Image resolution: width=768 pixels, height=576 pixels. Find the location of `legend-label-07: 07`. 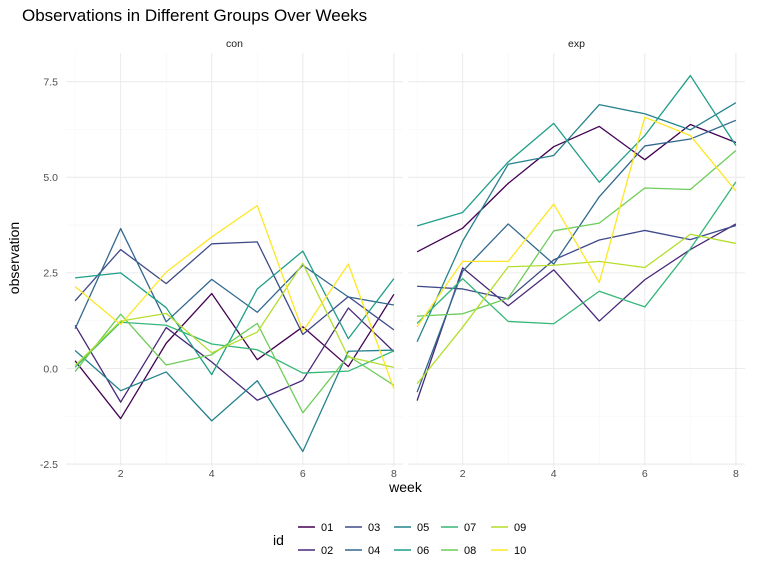

legend-label-07: 07 is located at coordinates (470, 528).